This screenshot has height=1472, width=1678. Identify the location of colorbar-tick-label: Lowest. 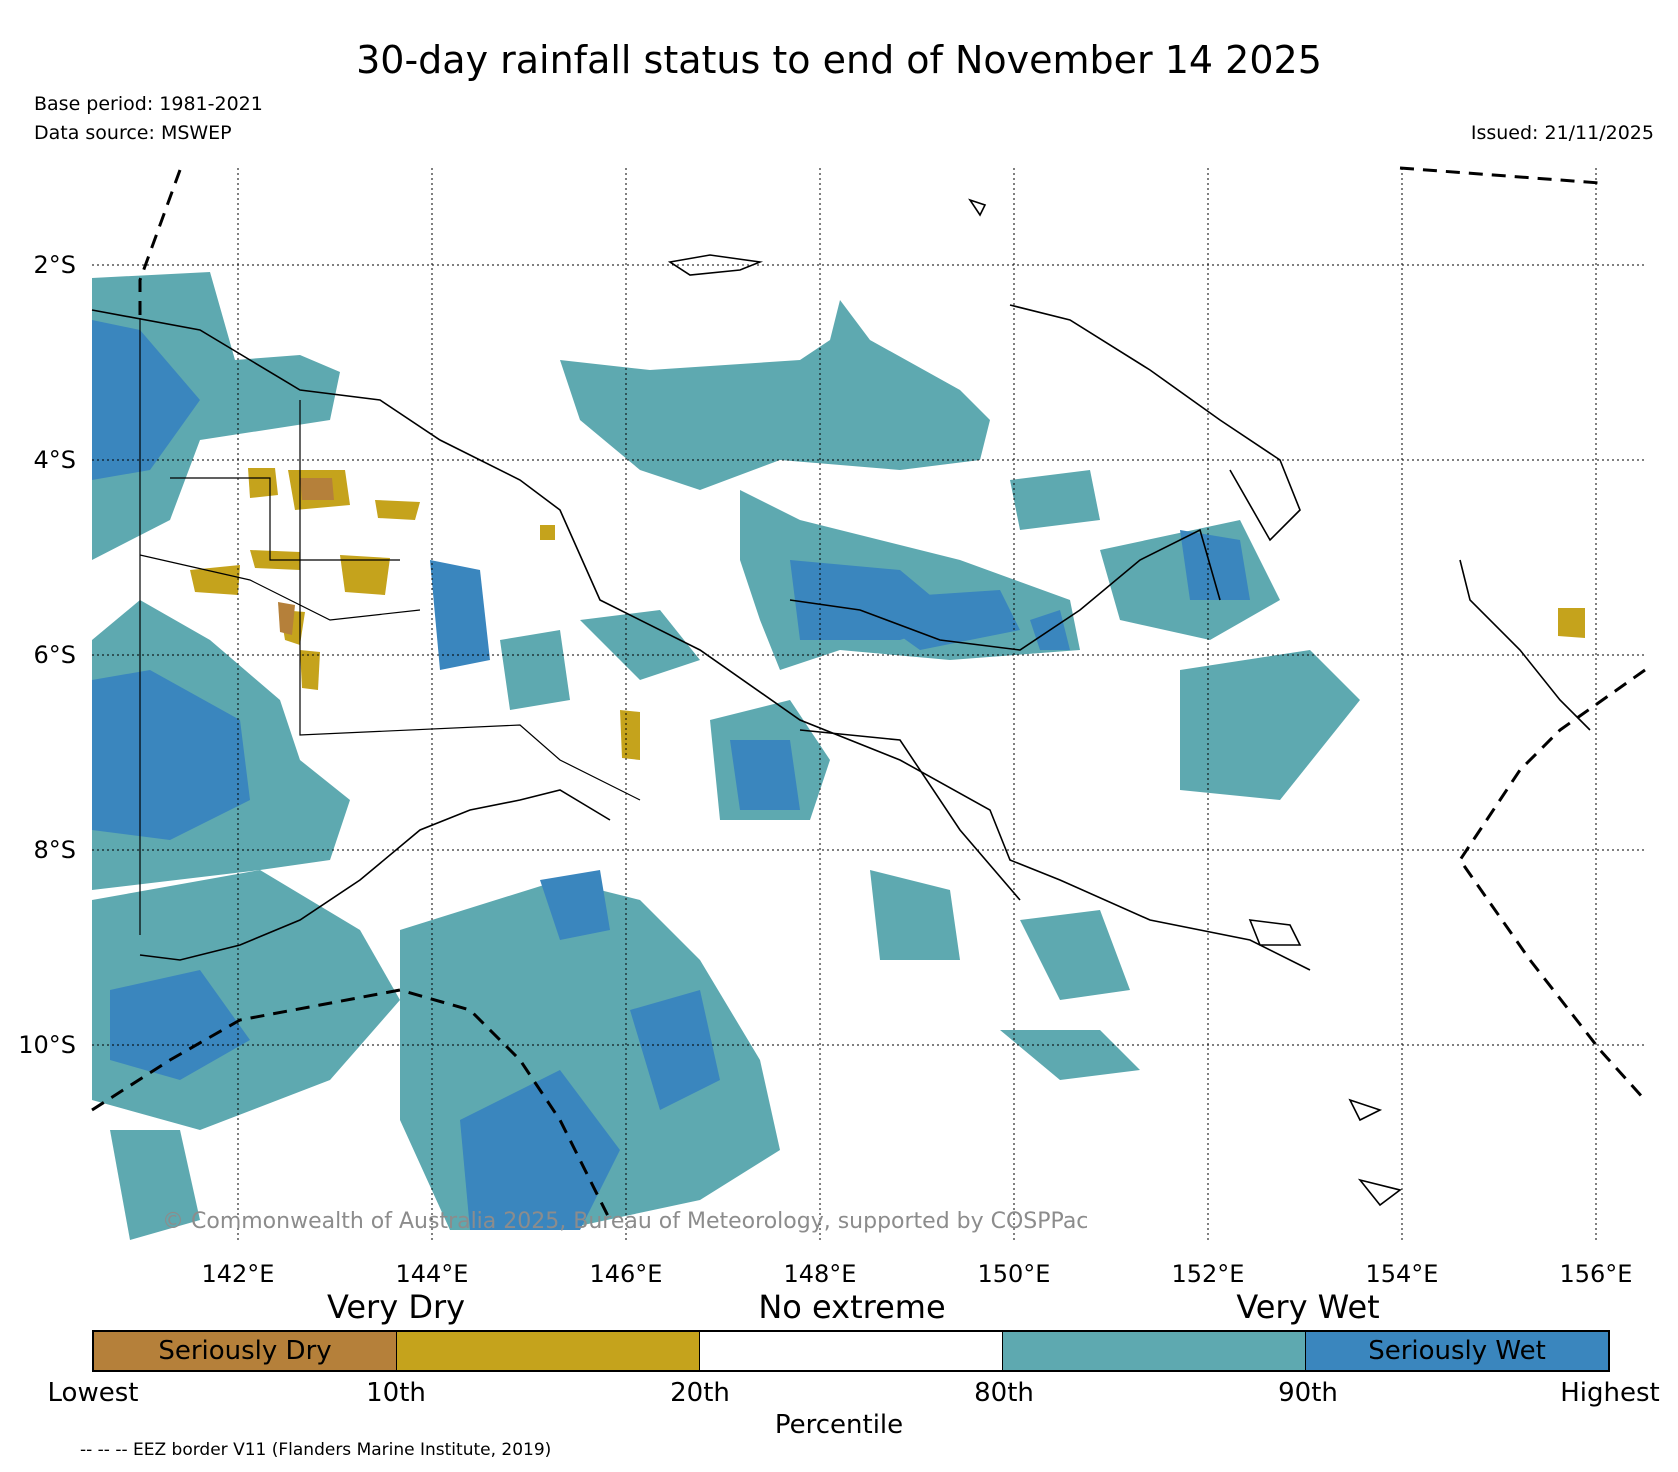
(93, 1393).